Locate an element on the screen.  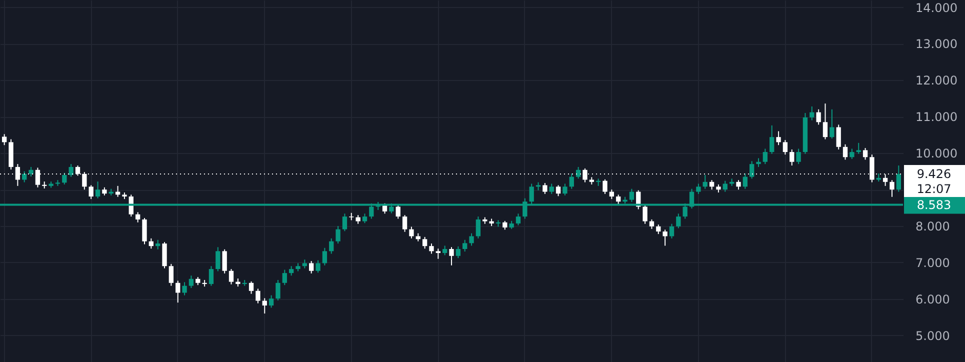
y-tick-label: 14.000 is located at coordinates (937, 7).